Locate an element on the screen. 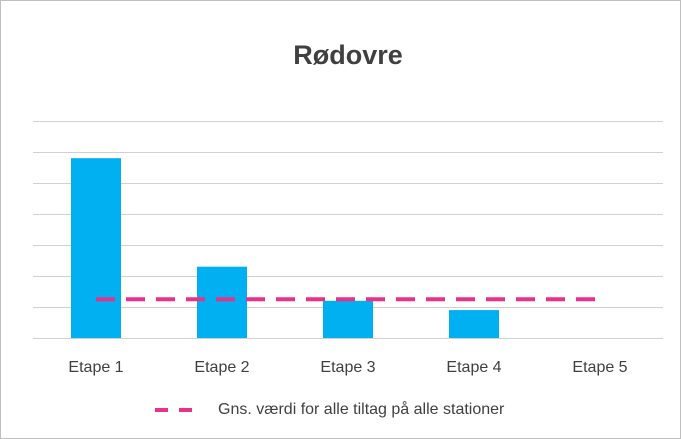 This screenshot has height=439, width=681. x-tick-label: Etape 4 is located at coordinates (473, 367).